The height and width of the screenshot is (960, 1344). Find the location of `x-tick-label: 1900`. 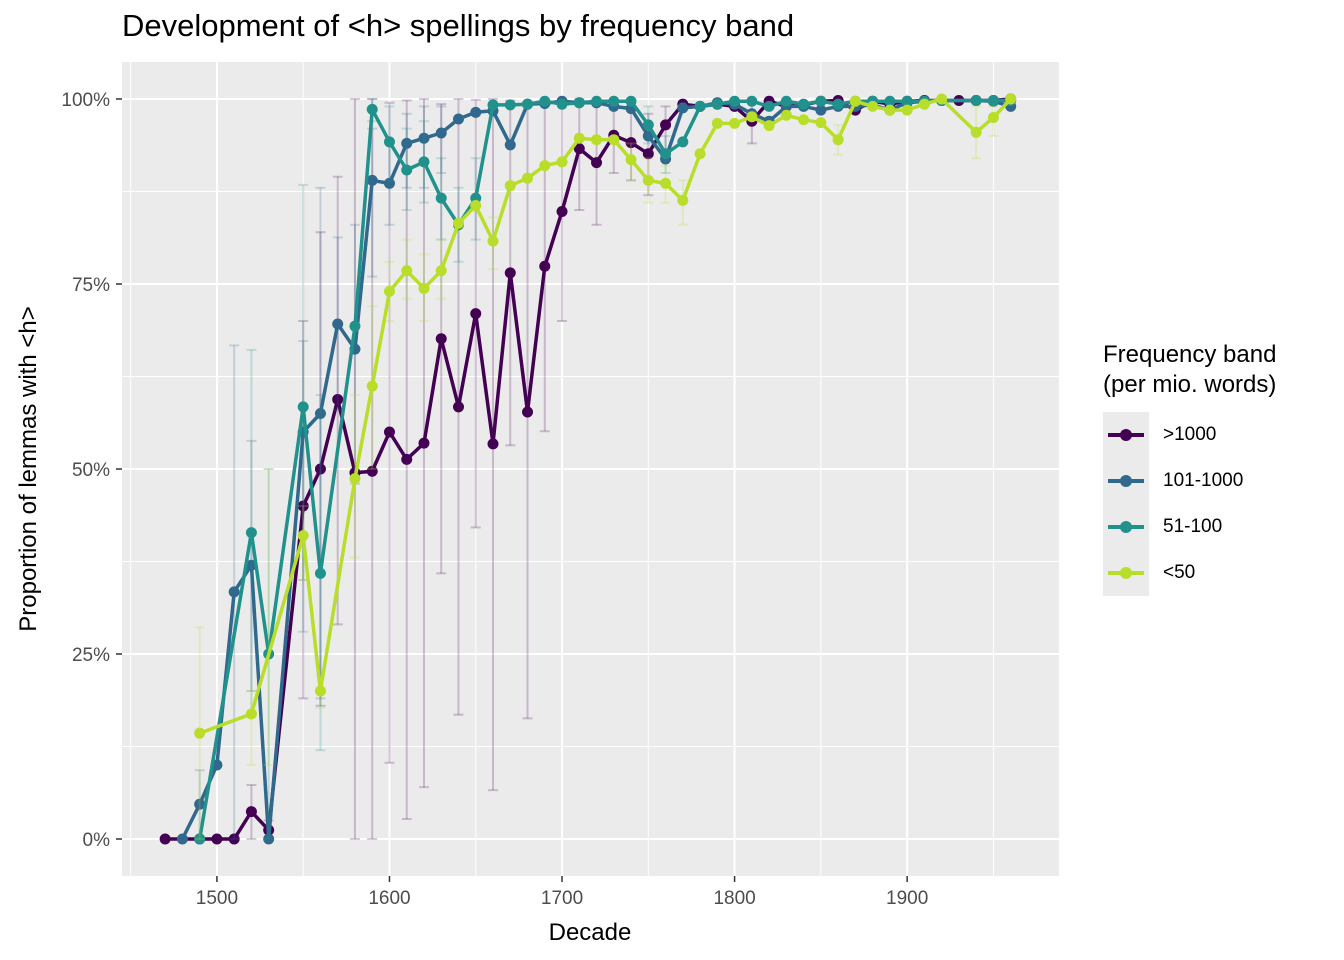

x-tick-label: 1900 is located at coordinates (907, 898).